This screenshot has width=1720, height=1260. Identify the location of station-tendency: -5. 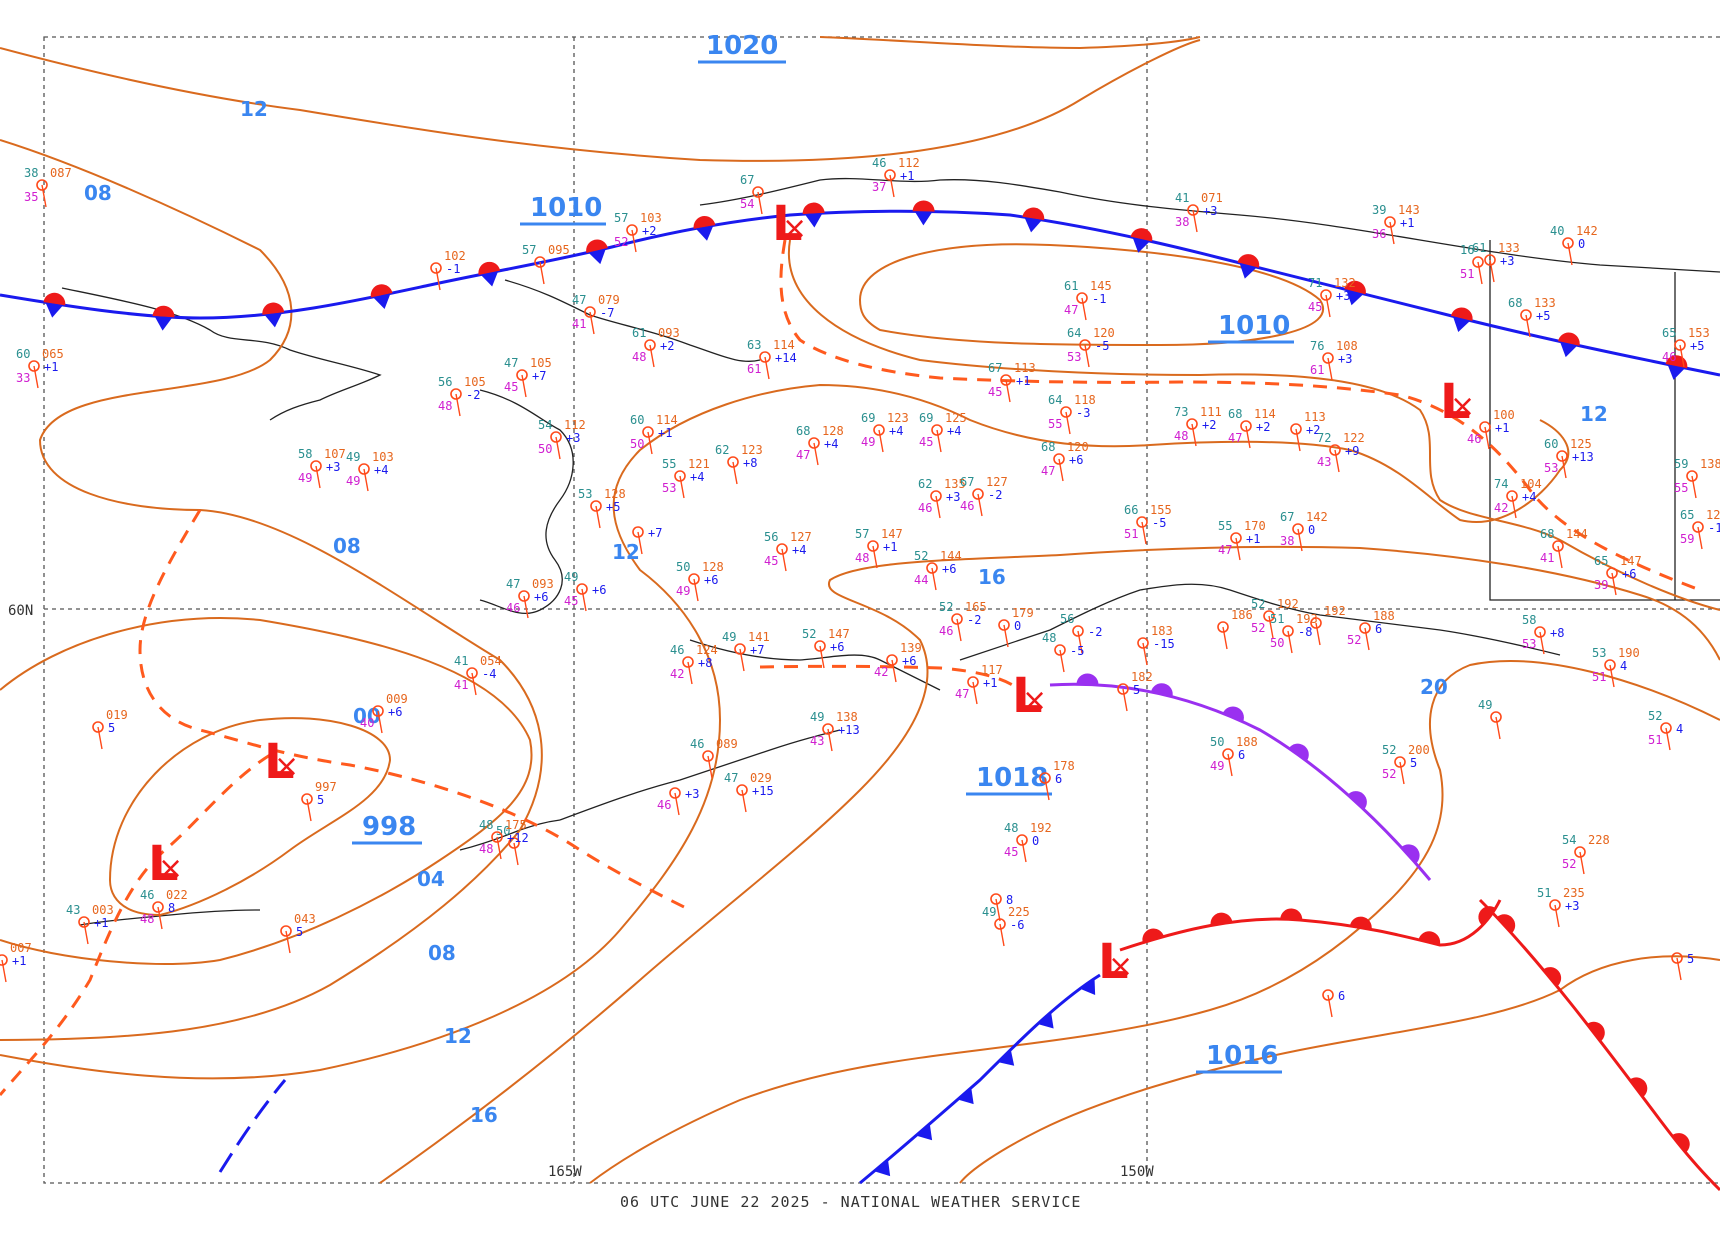
(1102, 346).